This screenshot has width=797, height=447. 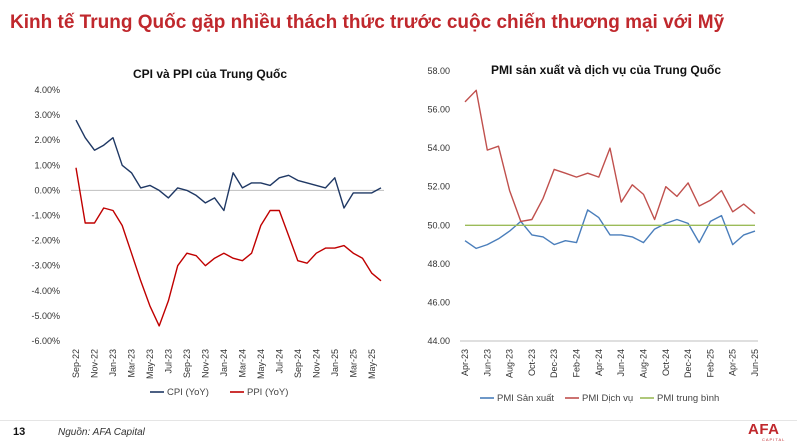 What do you see at coordinates (45, 241) in the screenshot?
I see `cpi-ppi-y-tick-label: -2.00%` at bounding box center [45, 241].